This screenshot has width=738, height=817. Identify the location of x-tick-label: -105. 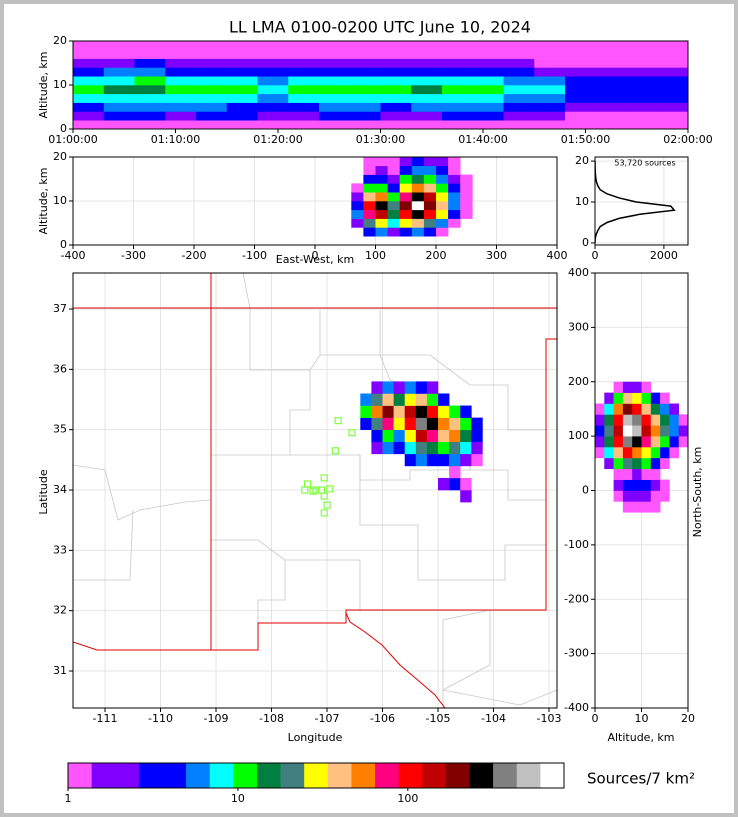
(438, 718).